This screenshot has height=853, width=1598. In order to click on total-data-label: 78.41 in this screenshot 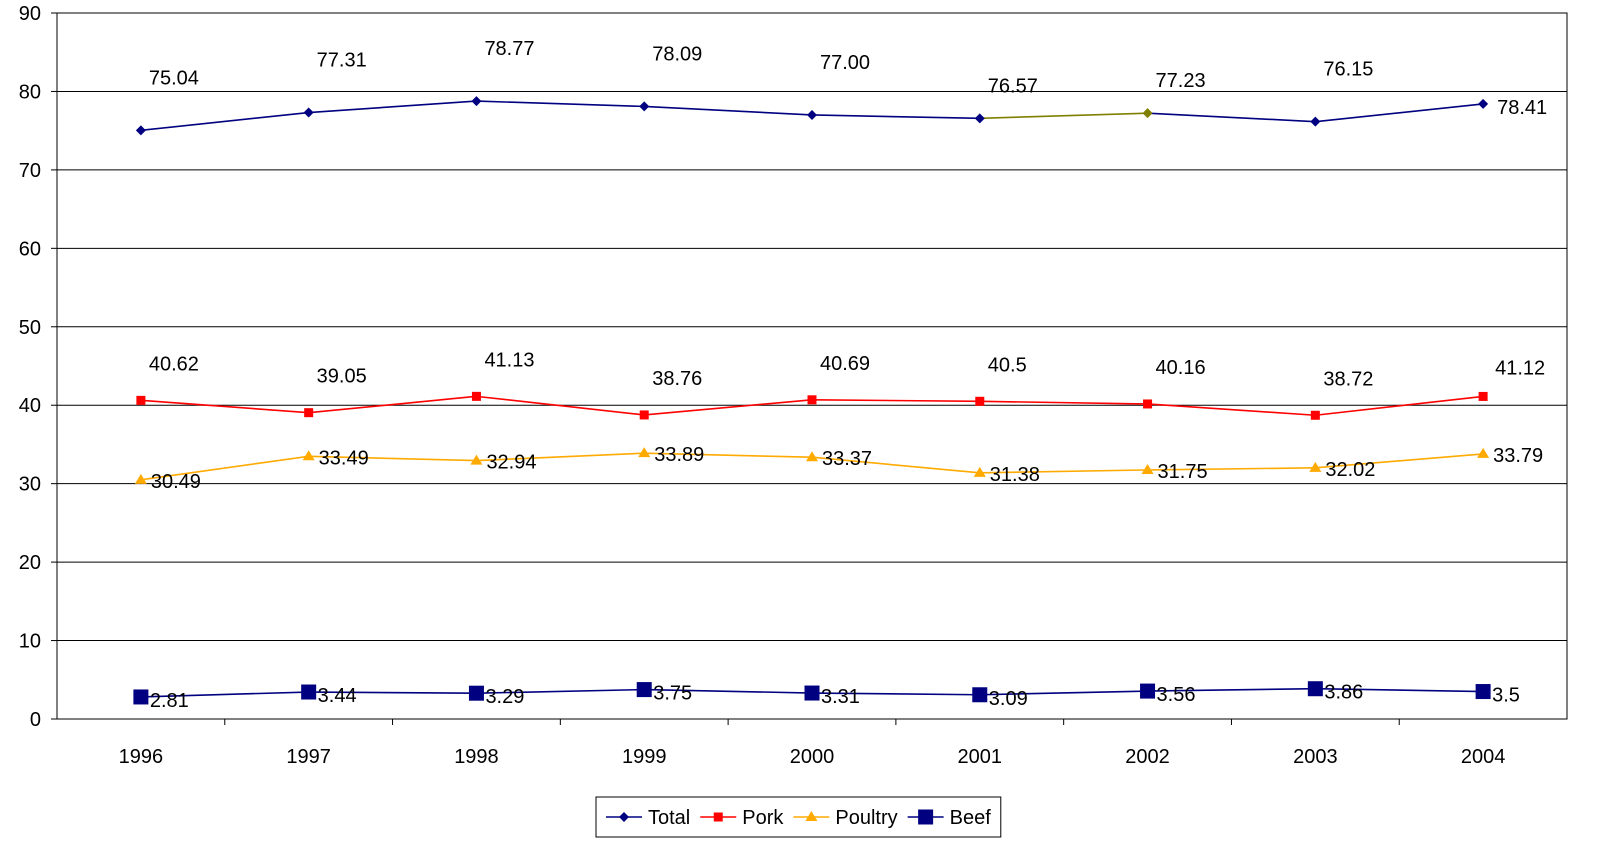, I will do `click(1522, 108)`.